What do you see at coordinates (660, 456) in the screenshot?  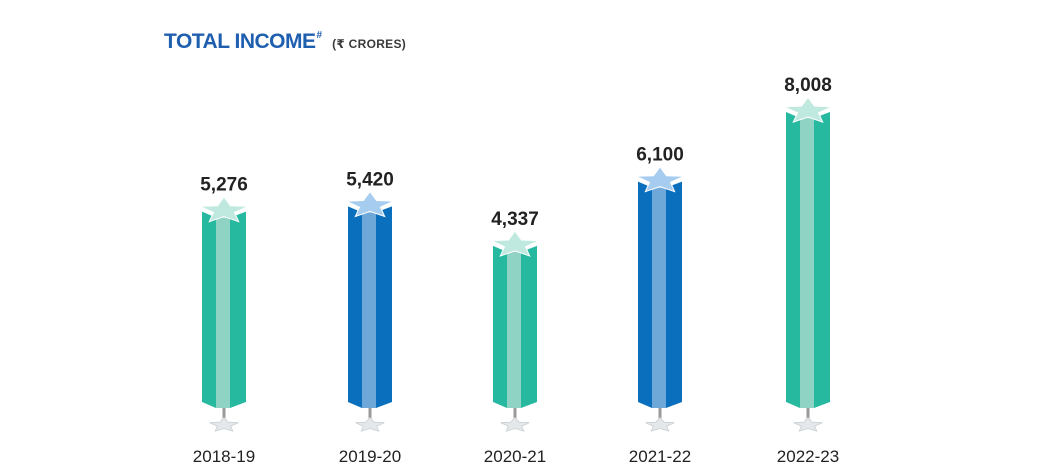 I see `x-tick-label: 2021-22` at bounding box center [660, 456].